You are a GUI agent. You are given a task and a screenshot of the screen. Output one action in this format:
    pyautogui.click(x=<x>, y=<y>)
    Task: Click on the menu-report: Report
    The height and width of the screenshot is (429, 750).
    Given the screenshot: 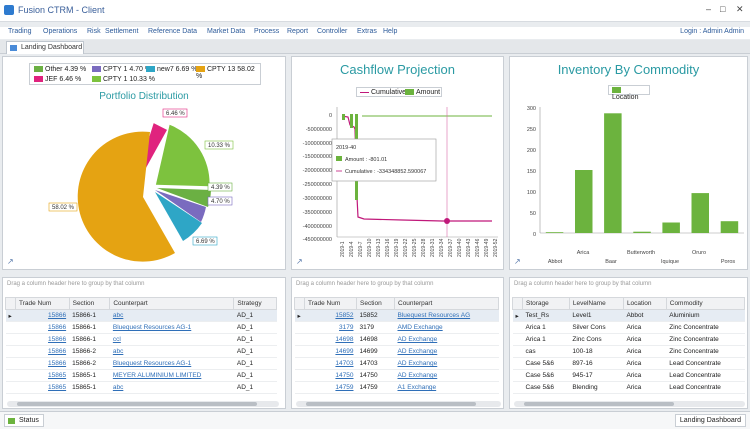 What is the action you would take?
    pyautogui.click(x=298, y=31)
    